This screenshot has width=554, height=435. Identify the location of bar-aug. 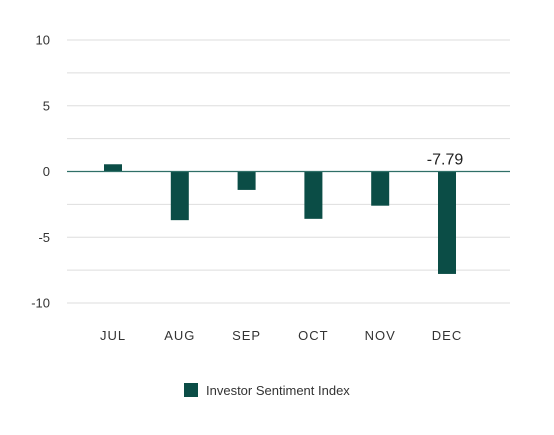
(179, 196).